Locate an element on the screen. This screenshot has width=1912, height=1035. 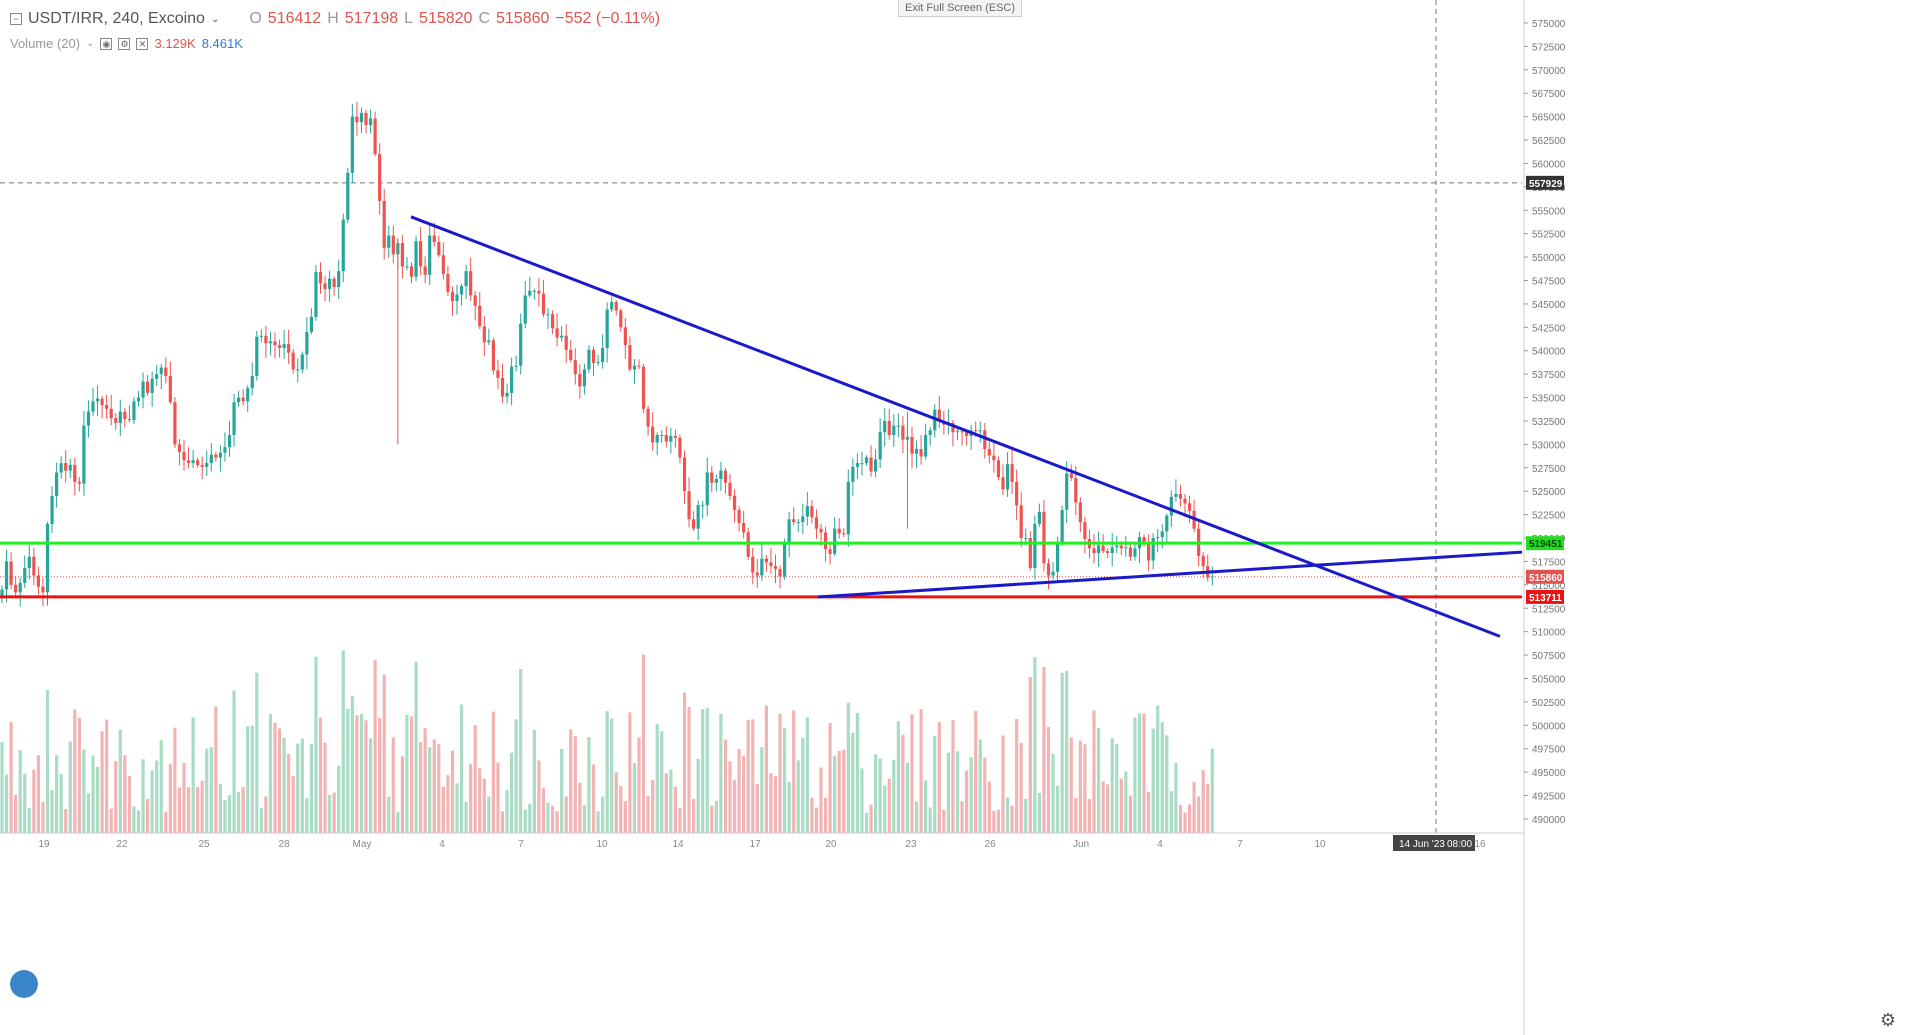
settings-icon: ⚙ is located at coordinates (124, 43).